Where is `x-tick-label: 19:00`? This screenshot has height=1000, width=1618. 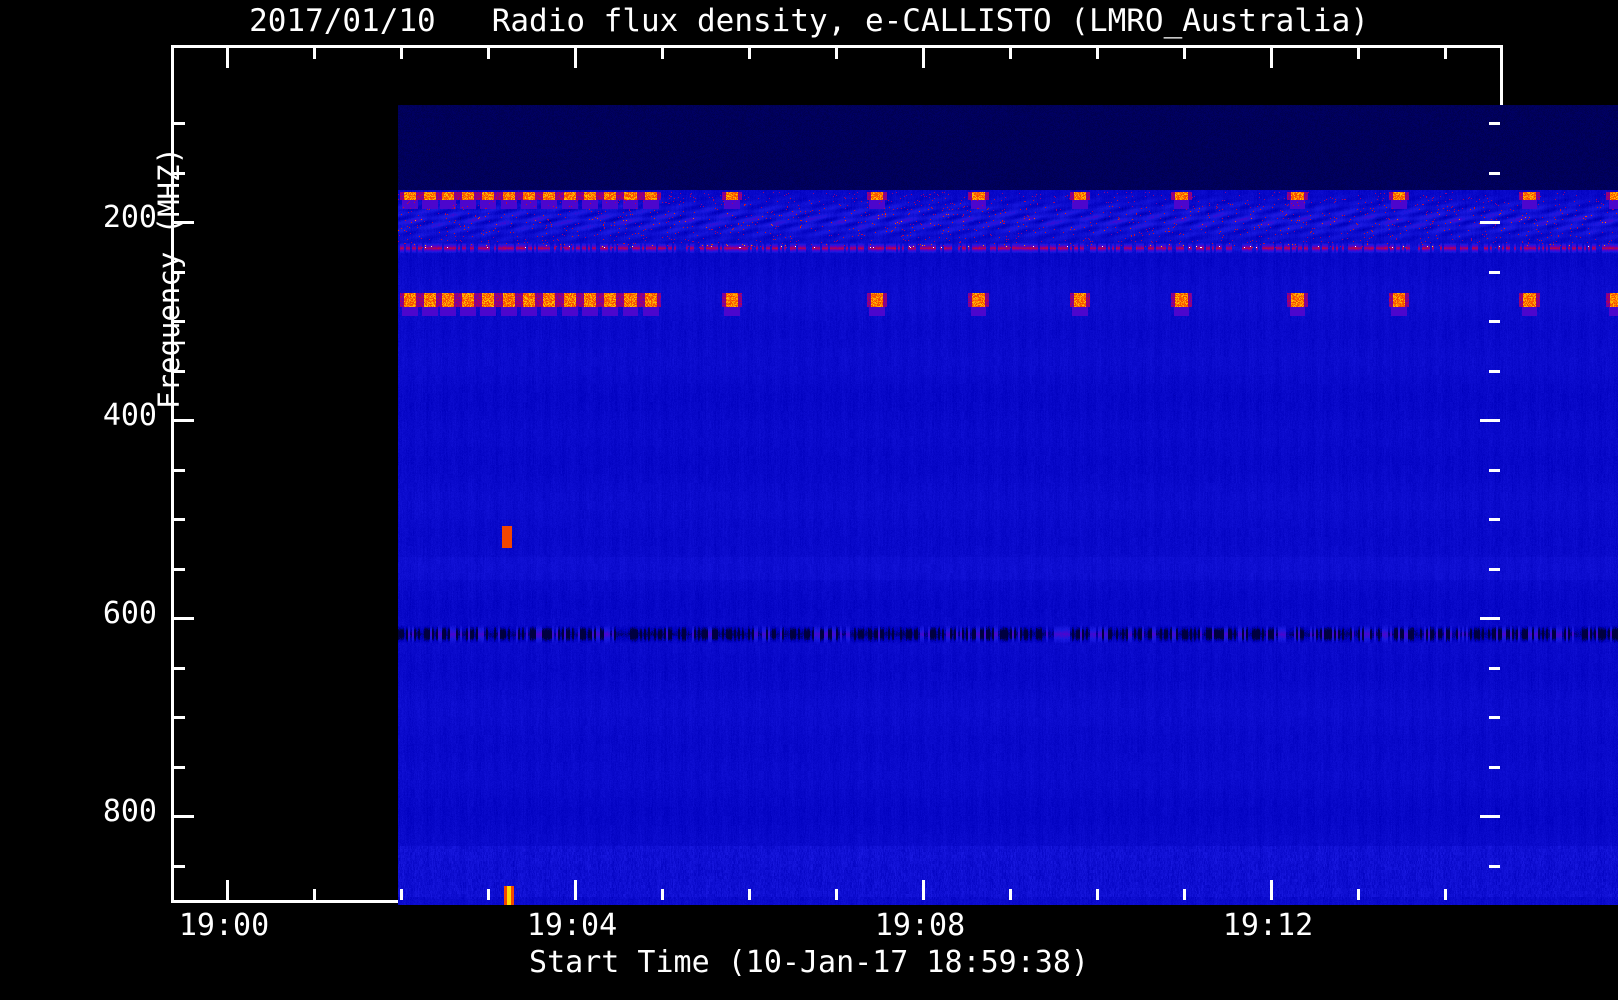
x-tick-label: 19:00 is located at coordinates (224, 925).